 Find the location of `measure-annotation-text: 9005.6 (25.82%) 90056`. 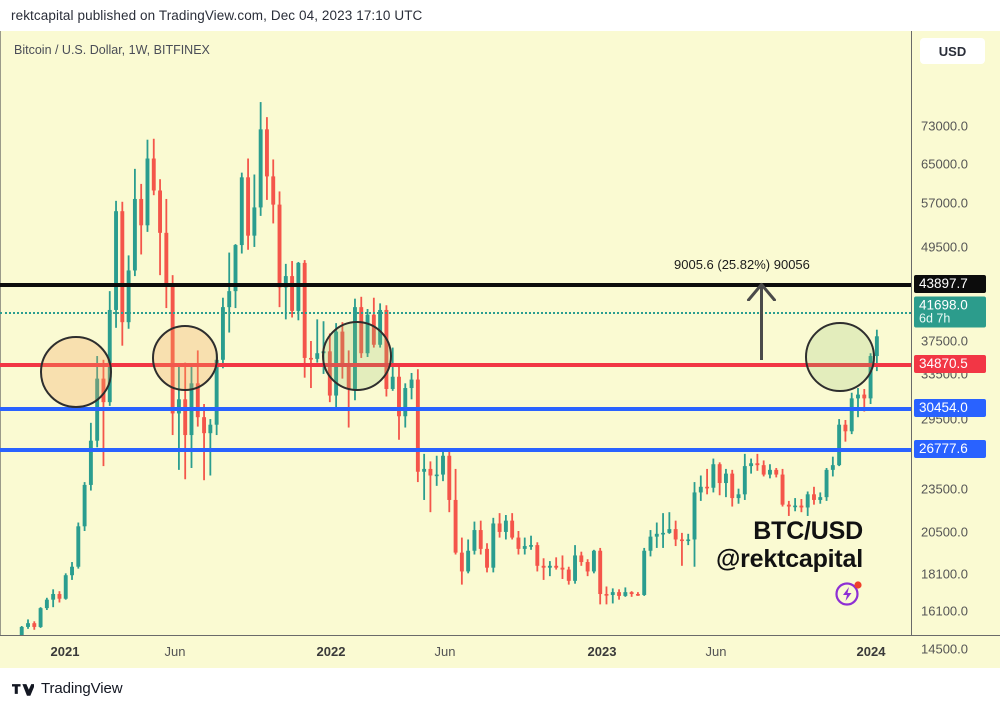

measure-annotation-text: 9005.6 (25.82%) 90056 is located at coordinates (742, 264).